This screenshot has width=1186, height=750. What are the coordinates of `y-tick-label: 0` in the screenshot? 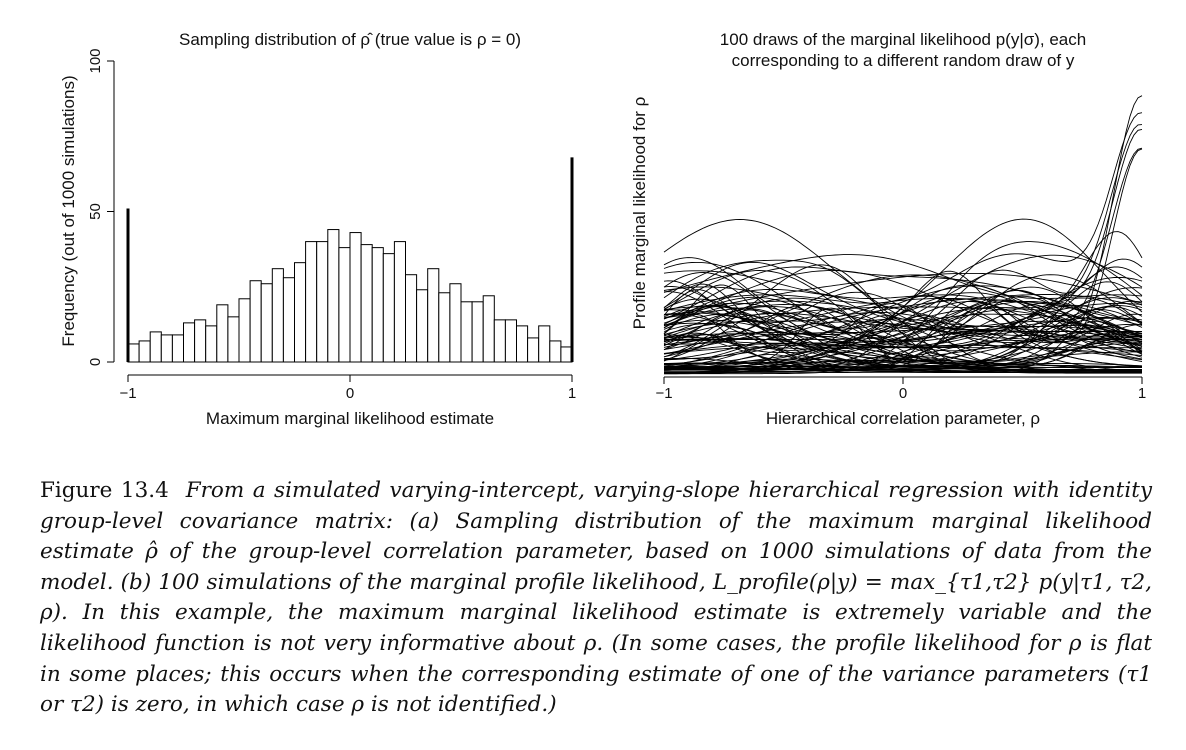 It's located at (95, 362).